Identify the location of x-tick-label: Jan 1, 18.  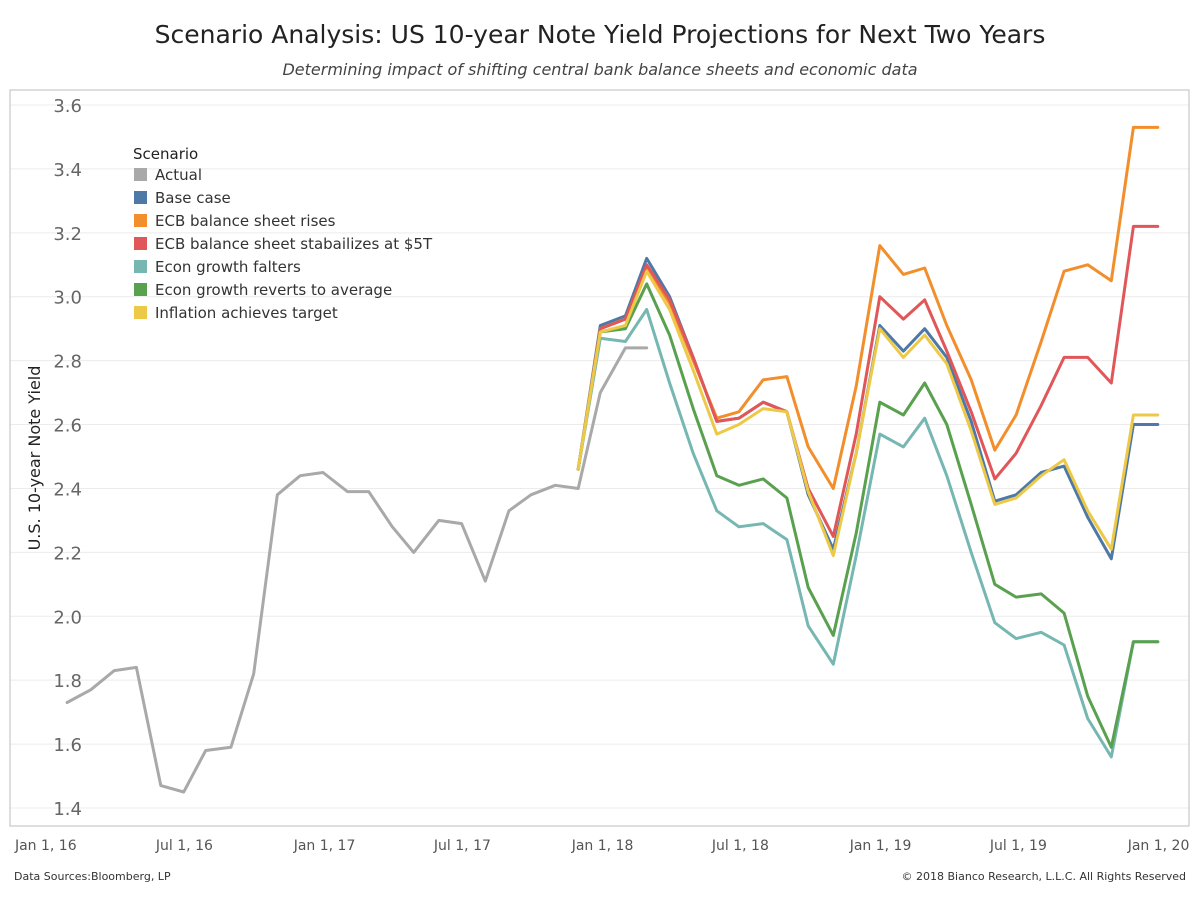
(602, 846).